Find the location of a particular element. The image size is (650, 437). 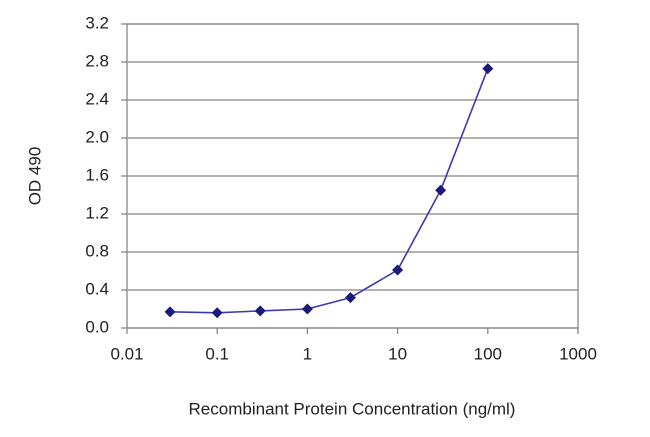

y-tick-label: 0.4 is located at coordinates (97, 288).